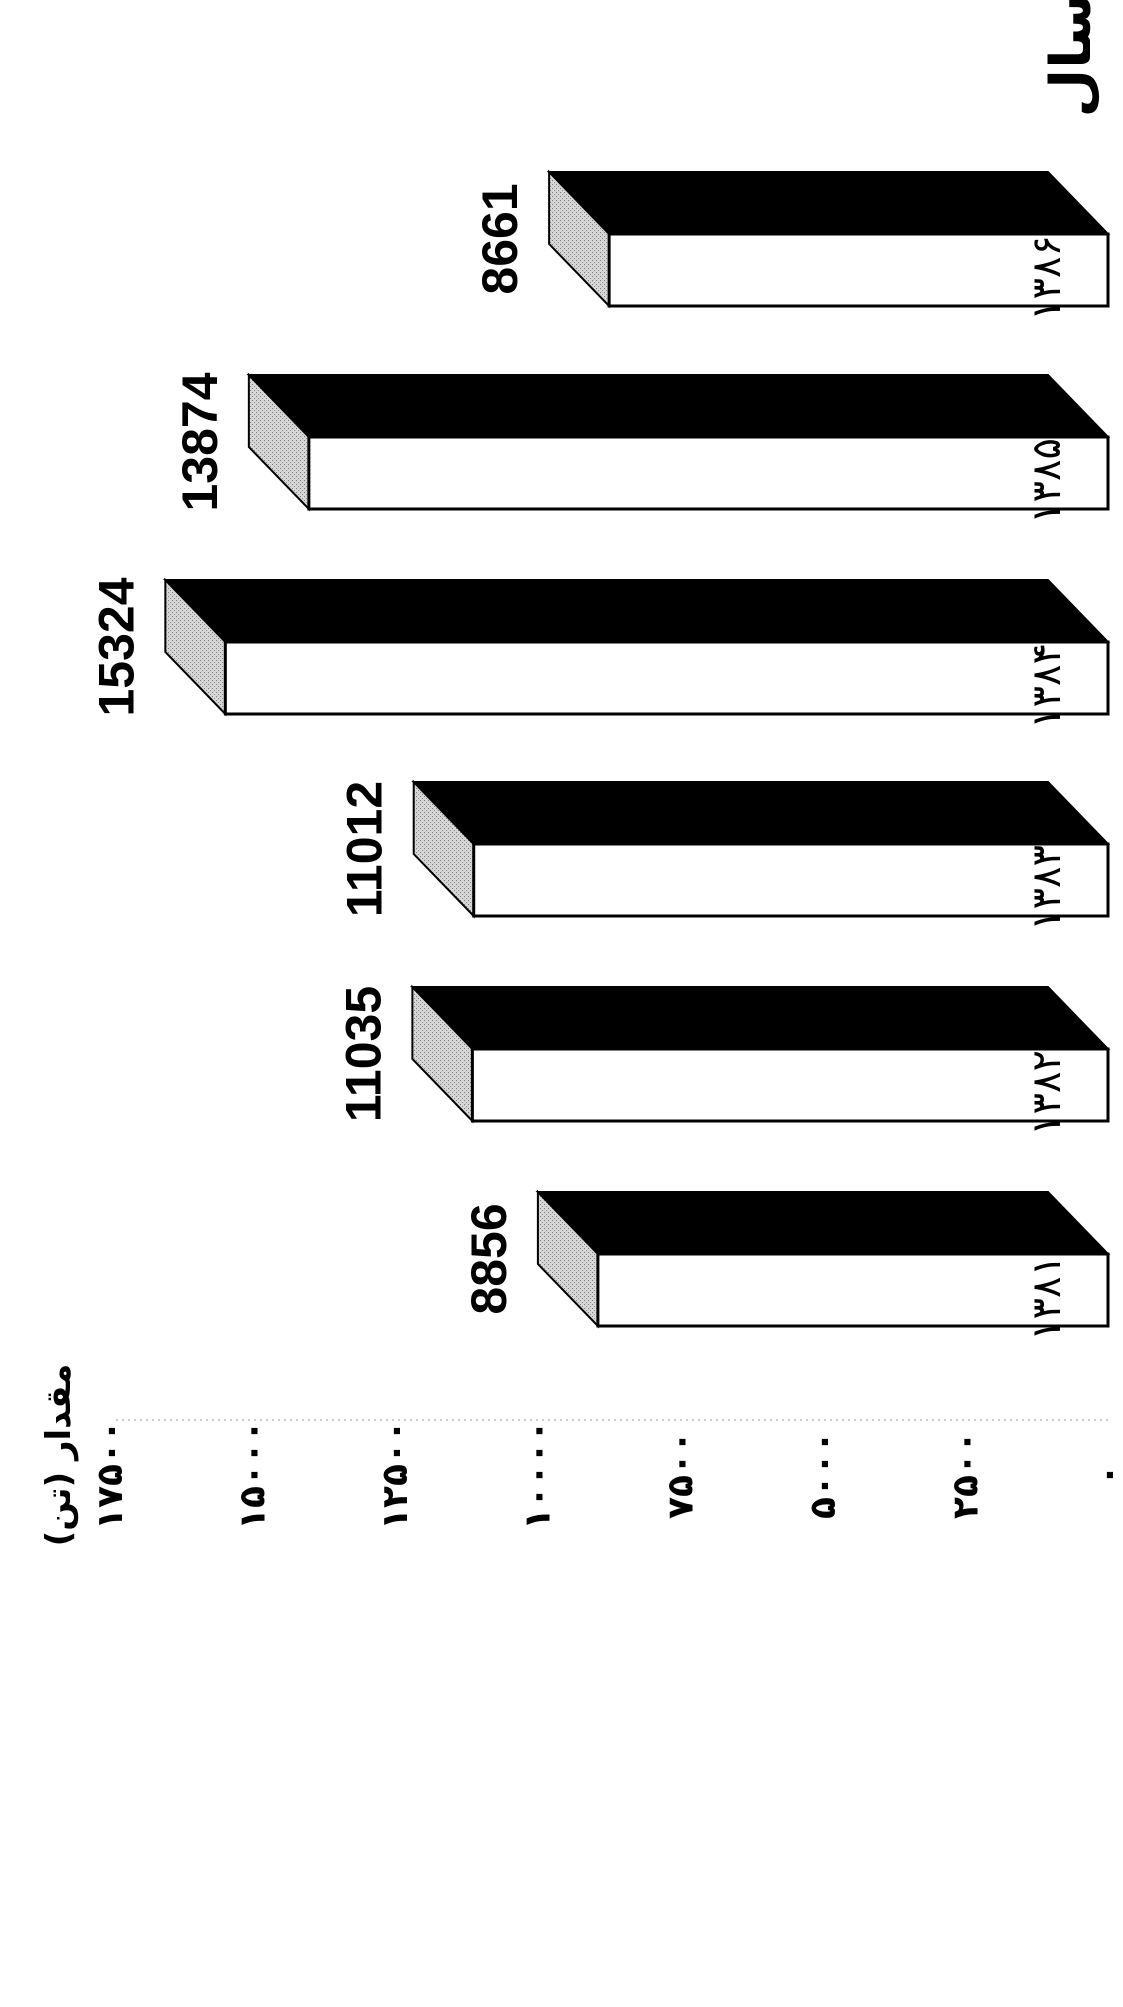  Describe the element at coordinates (1047, 481) in the screenshot. I see `category-label: ۱۳۸۵` at that location.